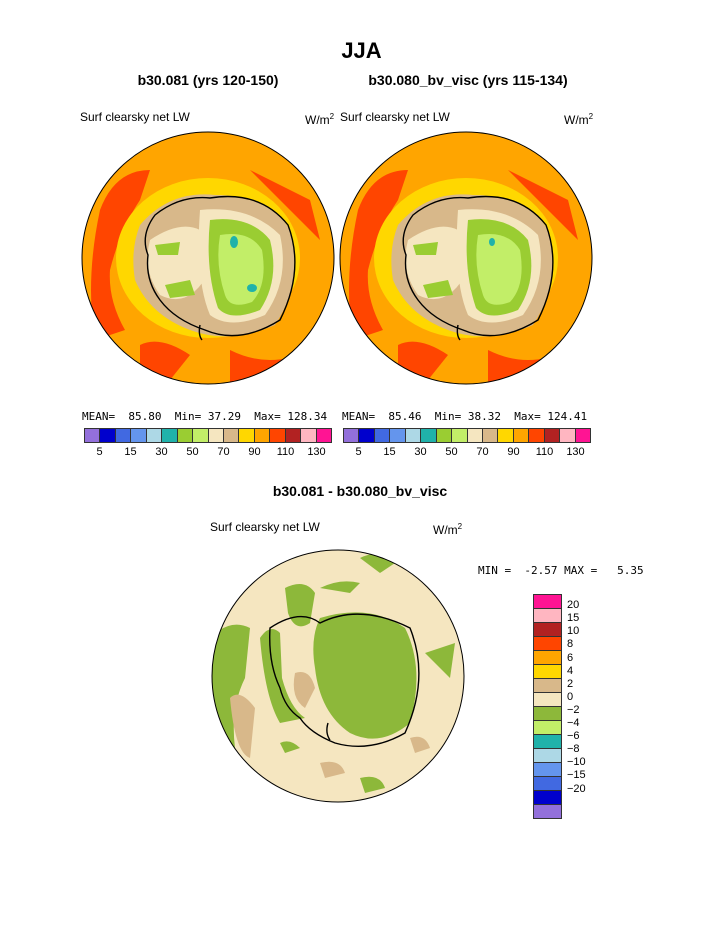 This screenshot has height=935, width=723. What do you see at coordinates (570, 657) in the screenshot?
I see `colorbar-tick-label: 6` at bounding box center [570, 657].